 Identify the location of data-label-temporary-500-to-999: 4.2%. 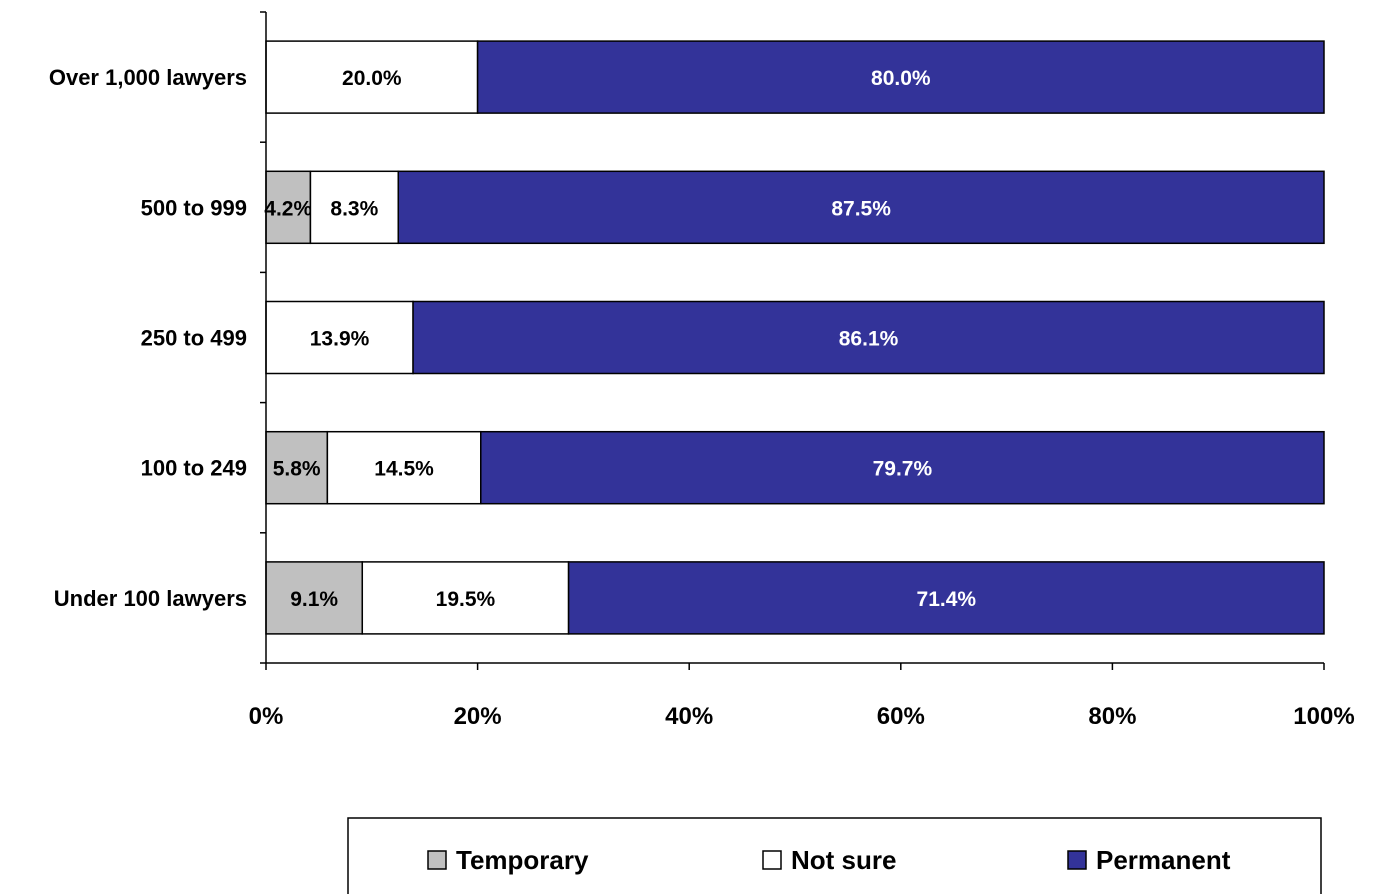
(288, 208).